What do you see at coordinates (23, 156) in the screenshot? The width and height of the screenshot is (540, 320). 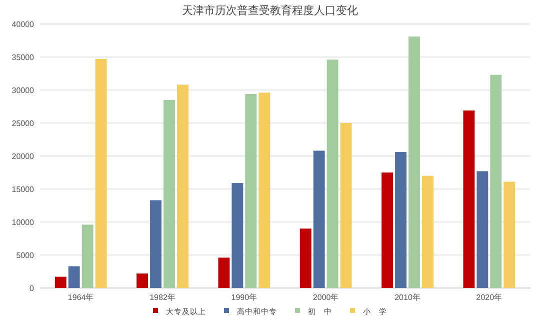 I see `y-tick-label: 20000` at bounding box center [23, 156].